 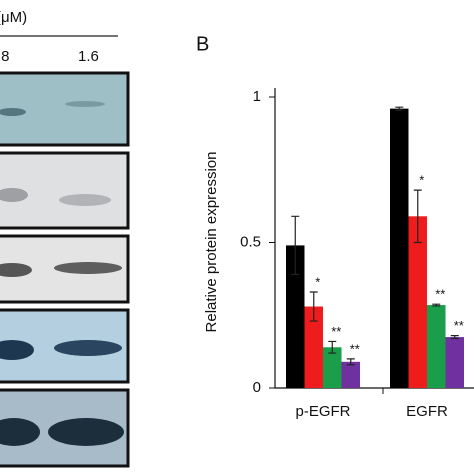 I want to click on y-axis-label: Relative protein expression, so click(x=211, y=242).